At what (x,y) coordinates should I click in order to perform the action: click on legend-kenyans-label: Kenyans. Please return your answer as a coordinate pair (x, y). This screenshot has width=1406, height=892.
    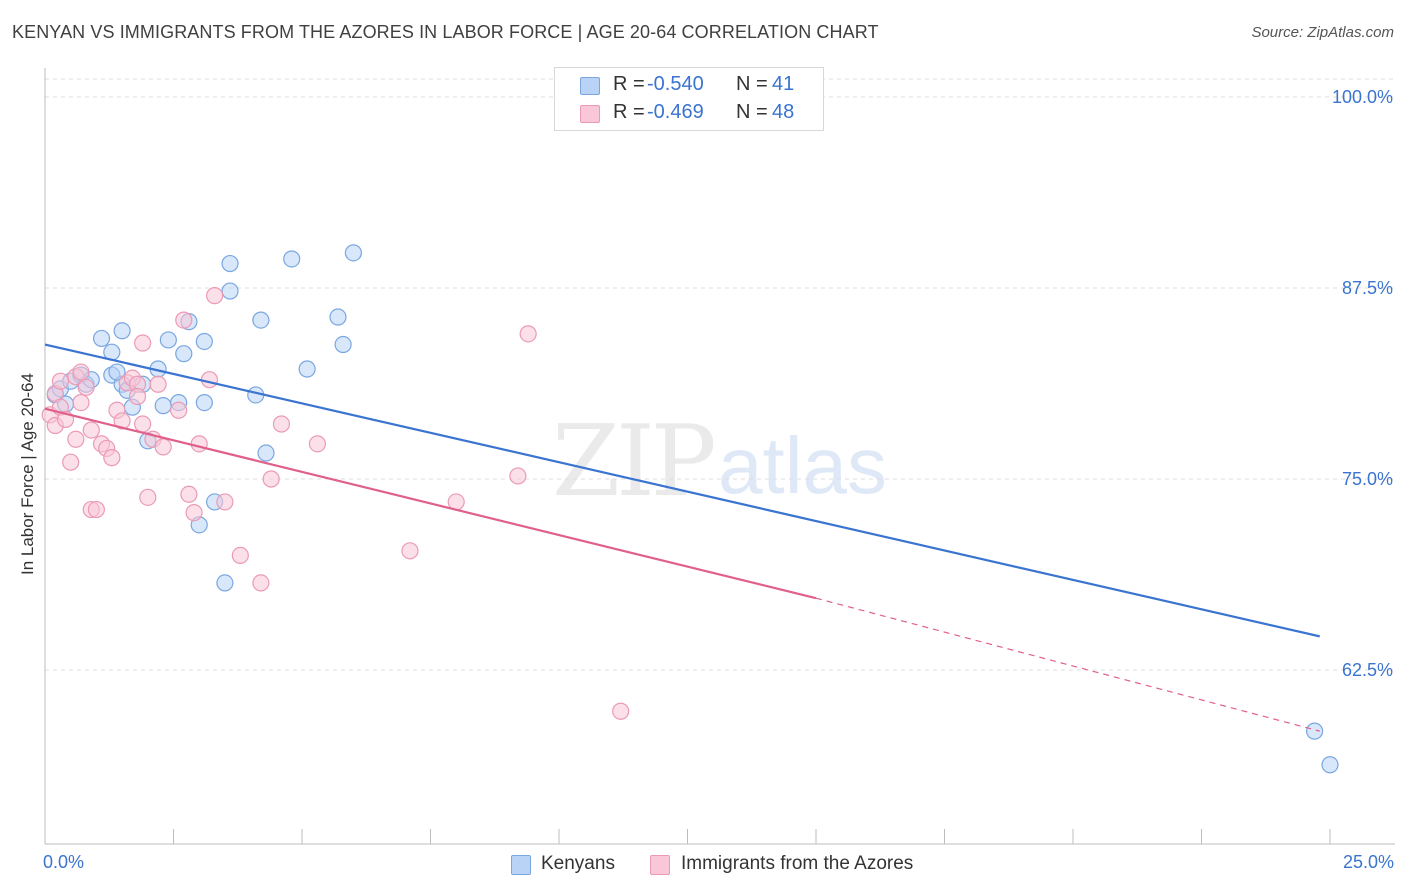
    Looking at the image, I should click on (578, 863).